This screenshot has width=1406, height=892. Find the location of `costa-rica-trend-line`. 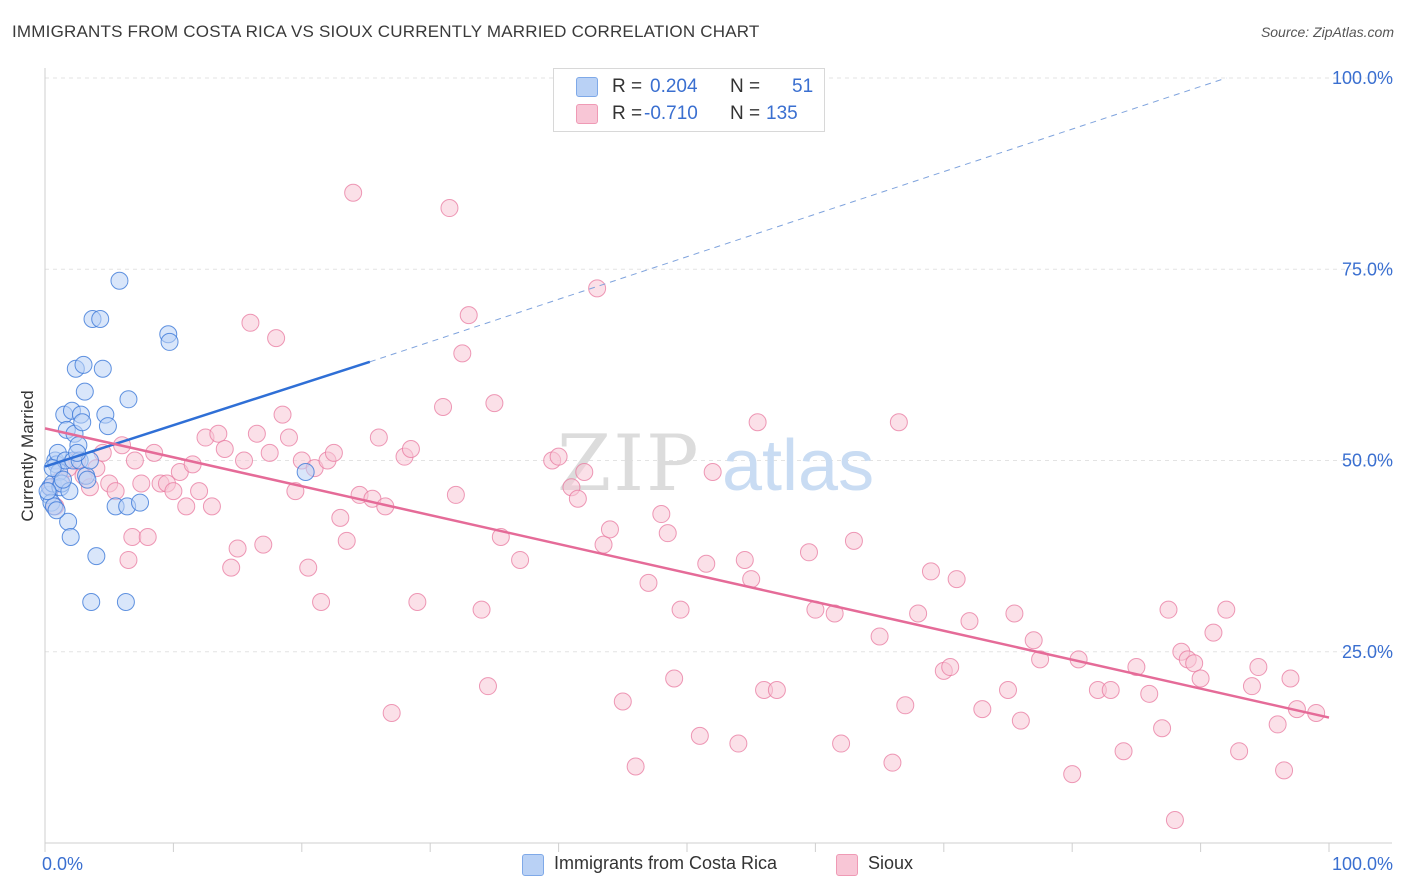

costa-rica-trend-line is located at coordinates (207, 414).